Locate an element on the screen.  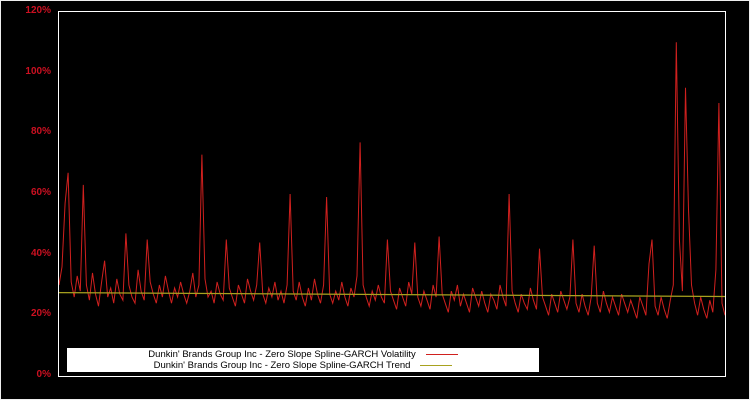
y-tick-label: 120% is located at coordinates (38, 10).